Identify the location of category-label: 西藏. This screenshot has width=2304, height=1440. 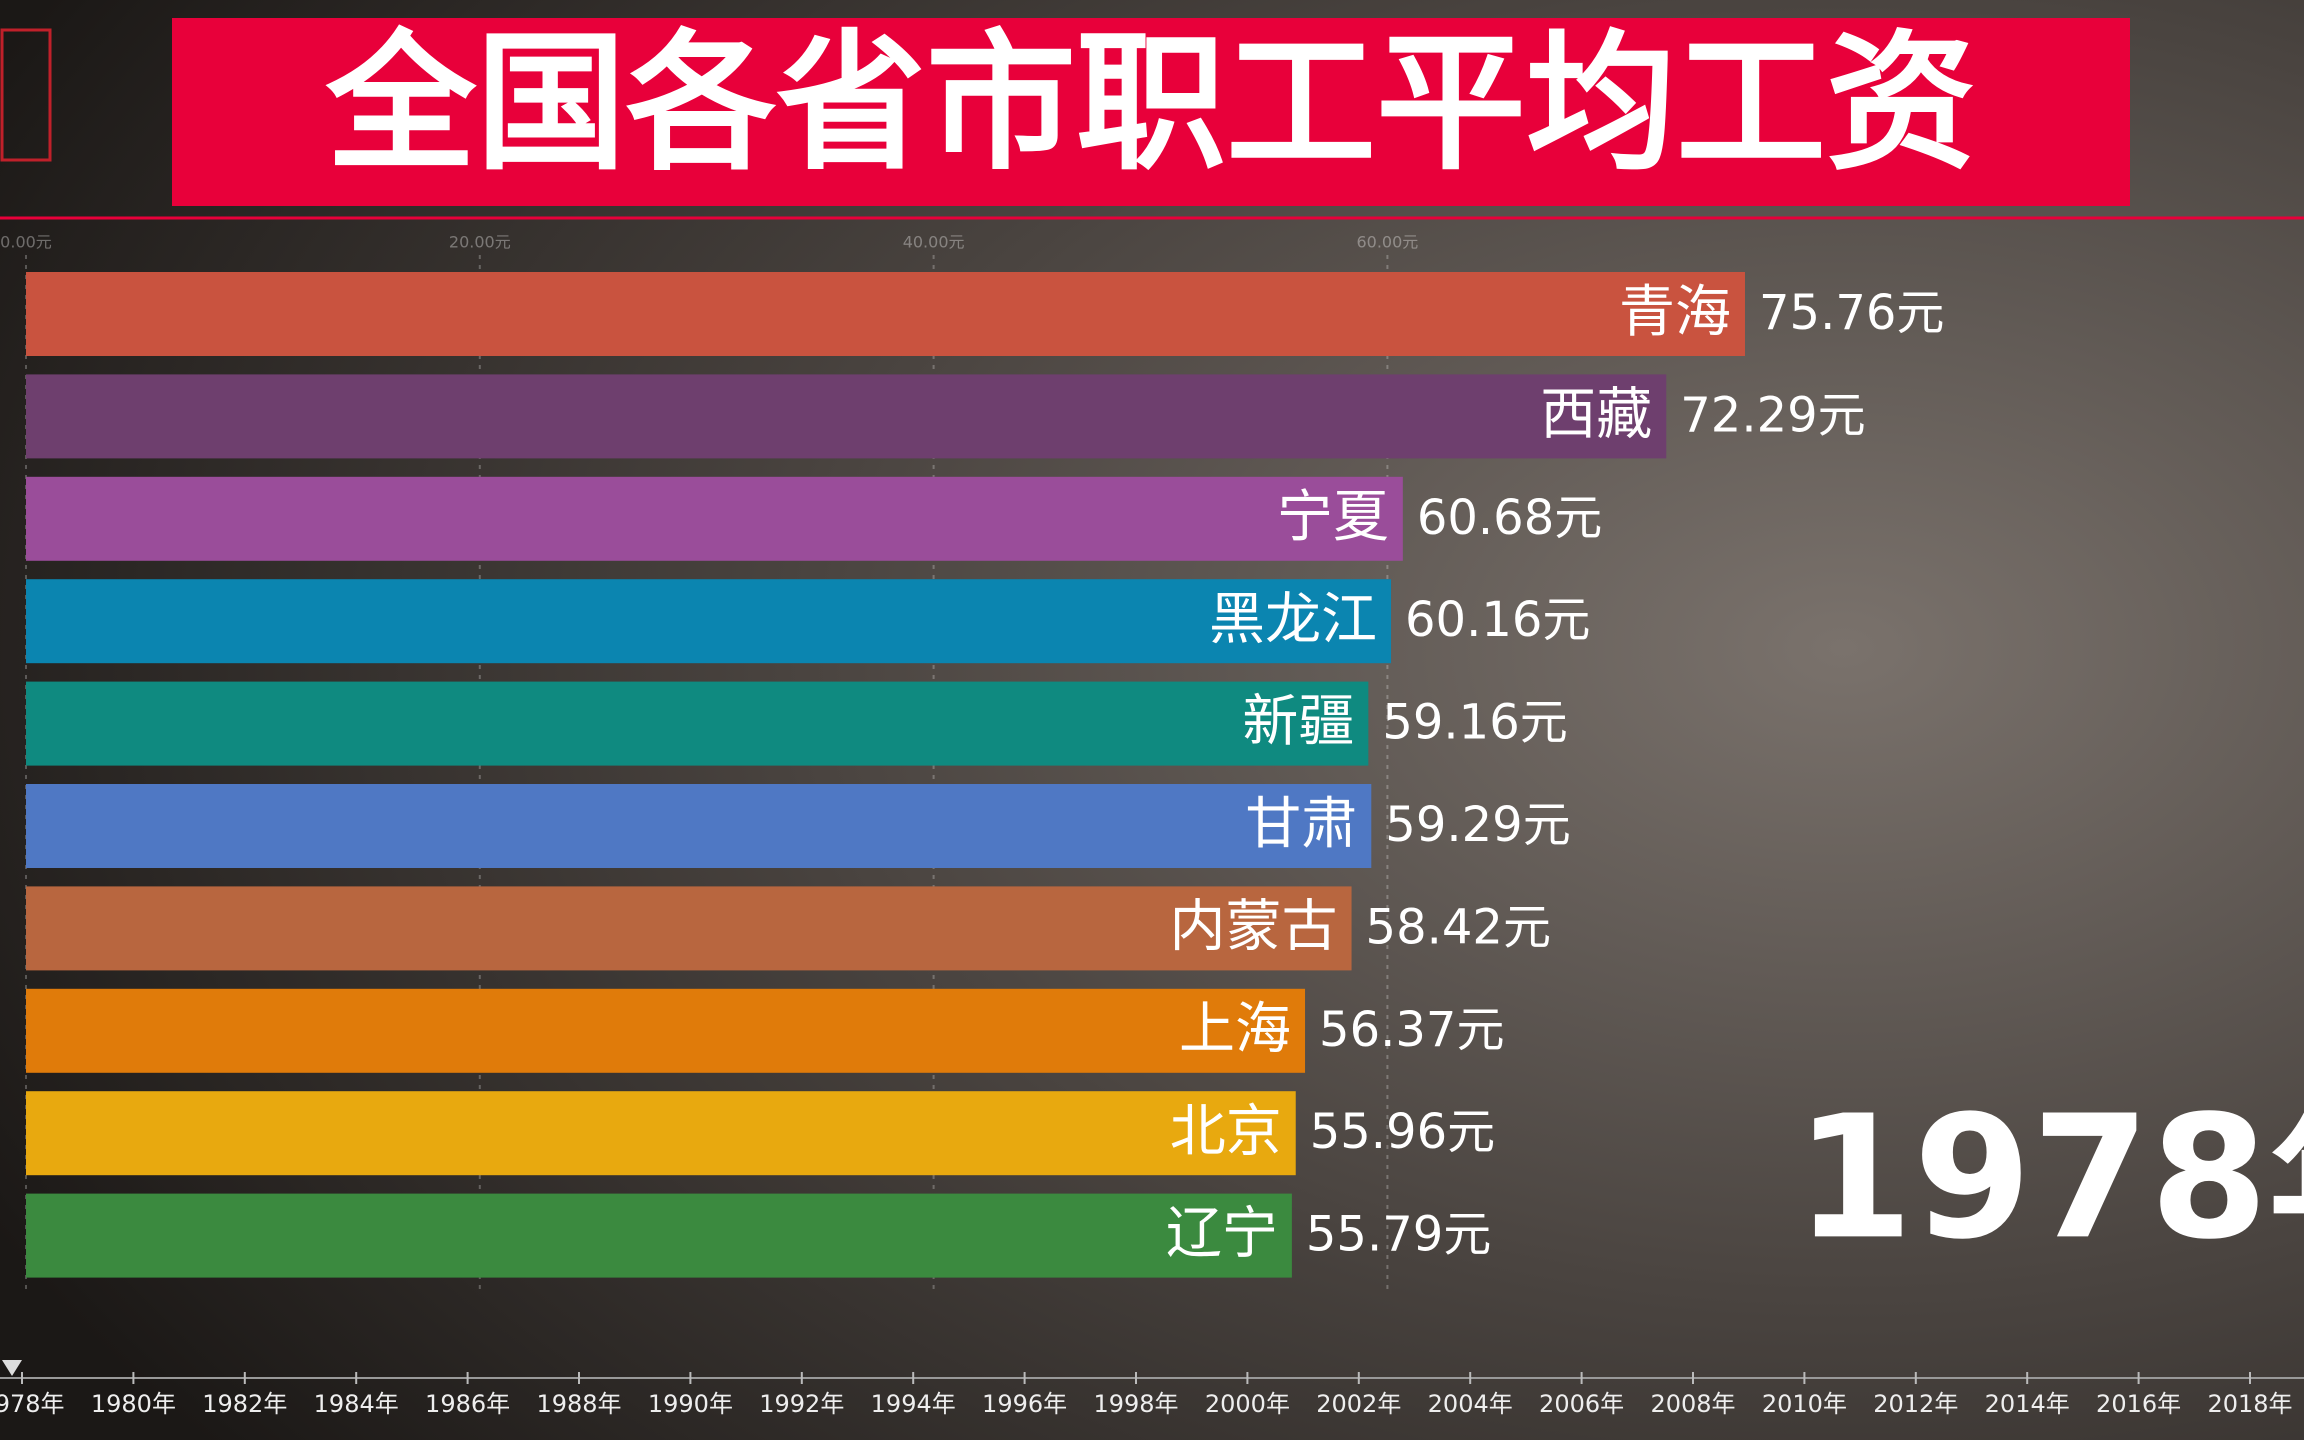
(1596, 415).